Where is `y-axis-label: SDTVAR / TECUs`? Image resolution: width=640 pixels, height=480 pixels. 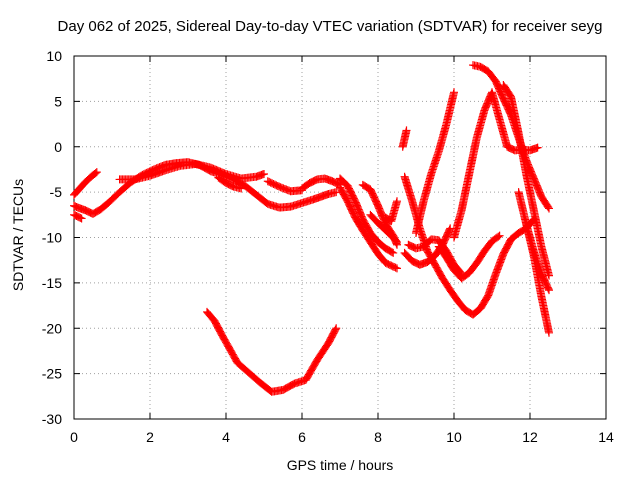 y-axis-label: SDTVAR / TECUs is located at coordinates (18, 235).